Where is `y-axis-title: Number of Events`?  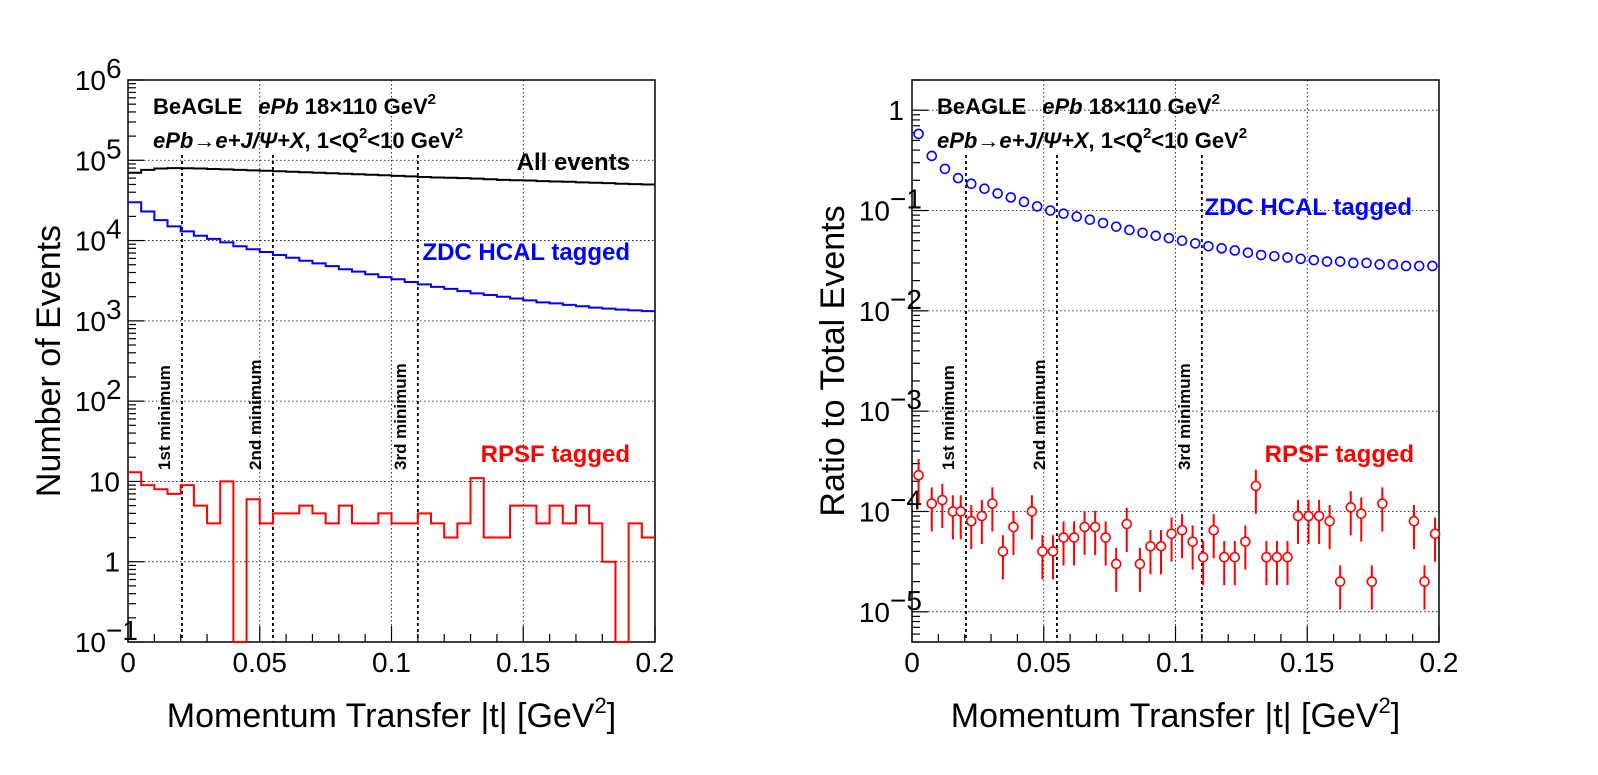 y-axis-title: Number of Events is located at coordinates (49, 361).